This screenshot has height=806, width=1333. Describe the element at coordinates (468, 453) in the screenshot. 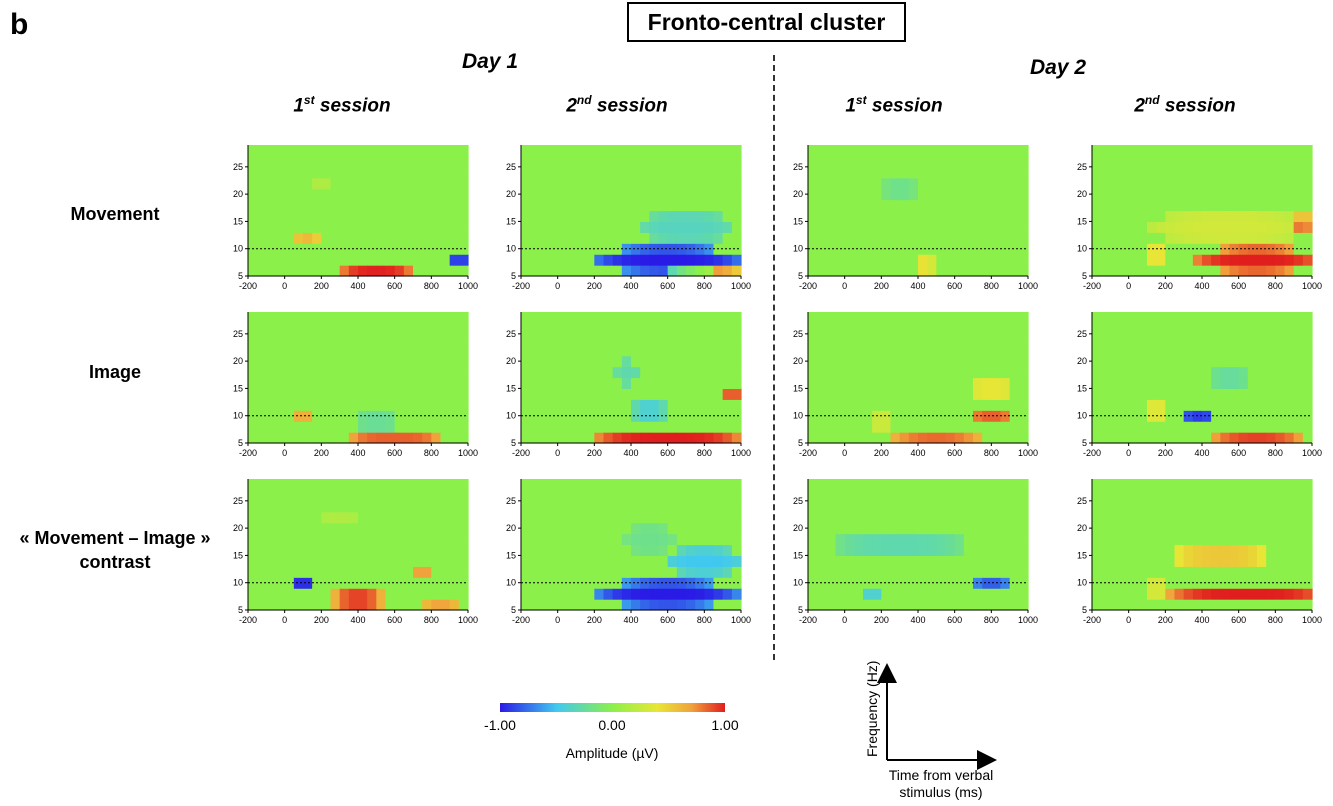

I see `x-tick-label: 1000` at that location.